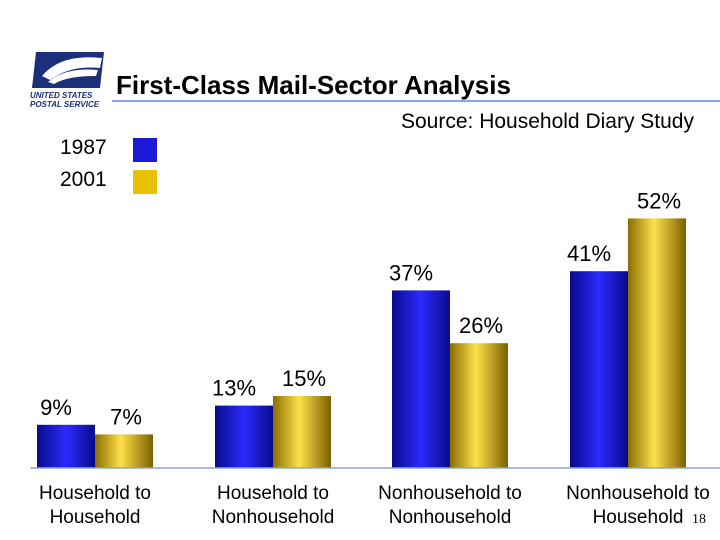 The height and width of the screenshot is (540, 720). I want to click on usps-logo: UNITED STATES POSTAL SERVICE, so click(70, 77).